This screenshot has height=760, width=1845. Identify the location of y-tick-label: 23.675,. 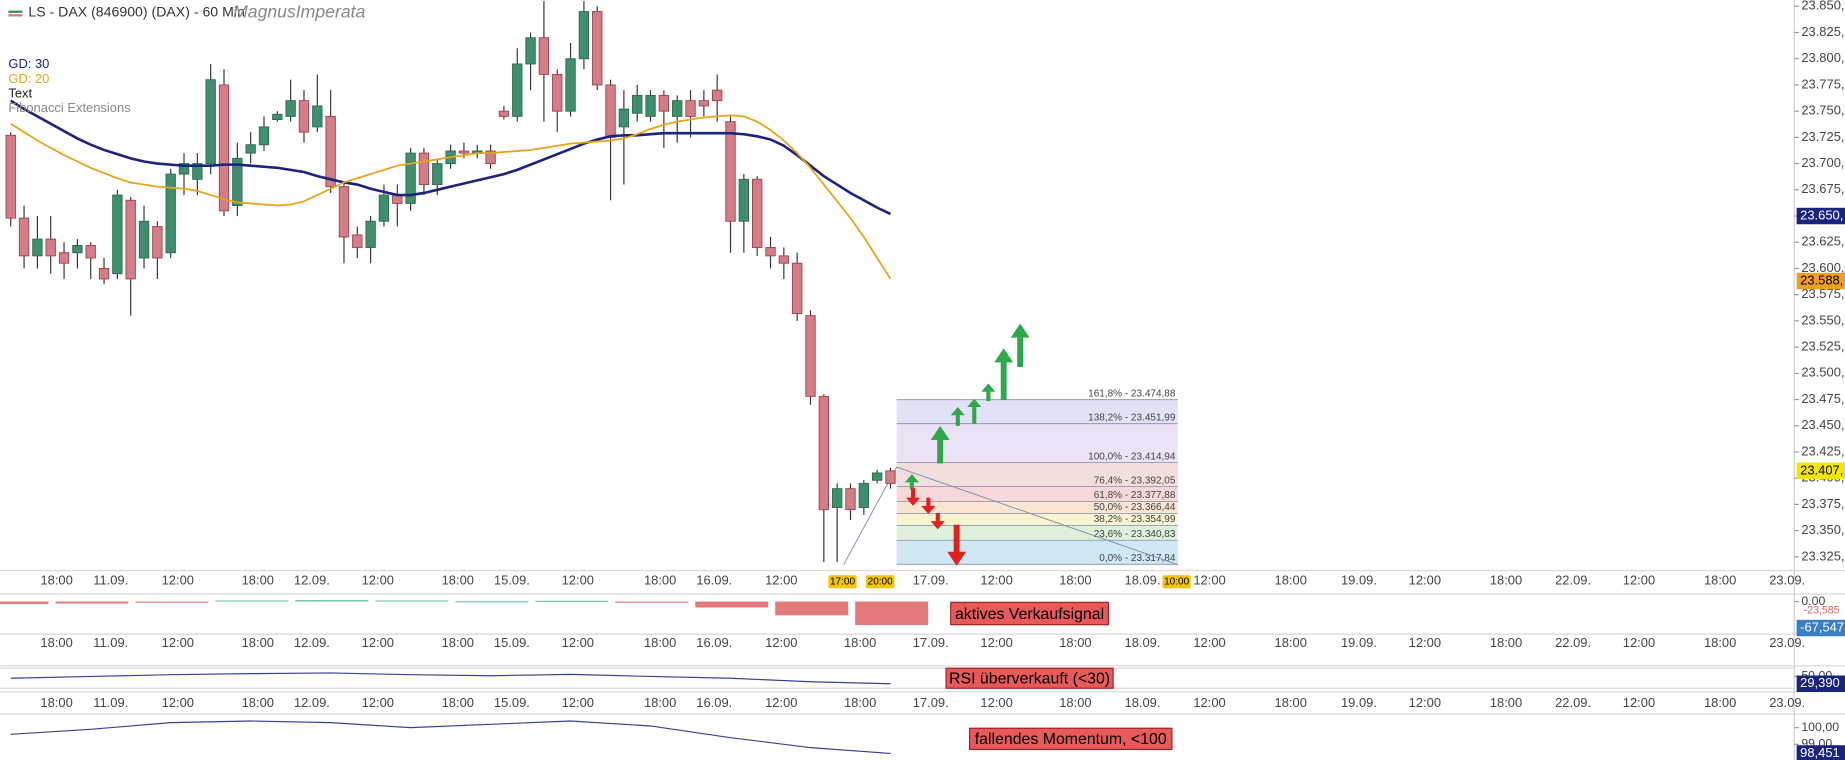
(1822, 188).